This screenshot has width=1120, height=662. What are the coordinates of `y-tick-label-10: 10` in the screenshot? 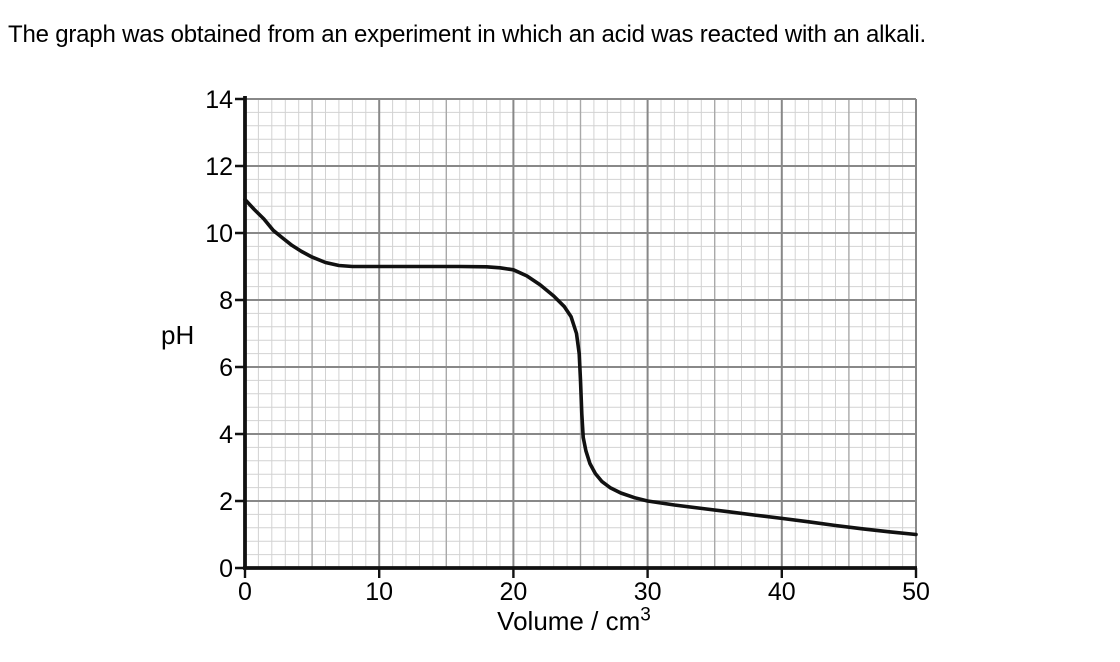 It's located at (219, 234).